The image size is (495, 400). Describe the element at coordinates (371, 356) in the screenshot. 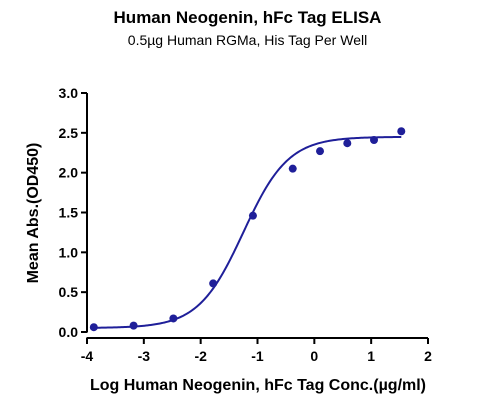

I see `x-tick-label: 1` at that location.